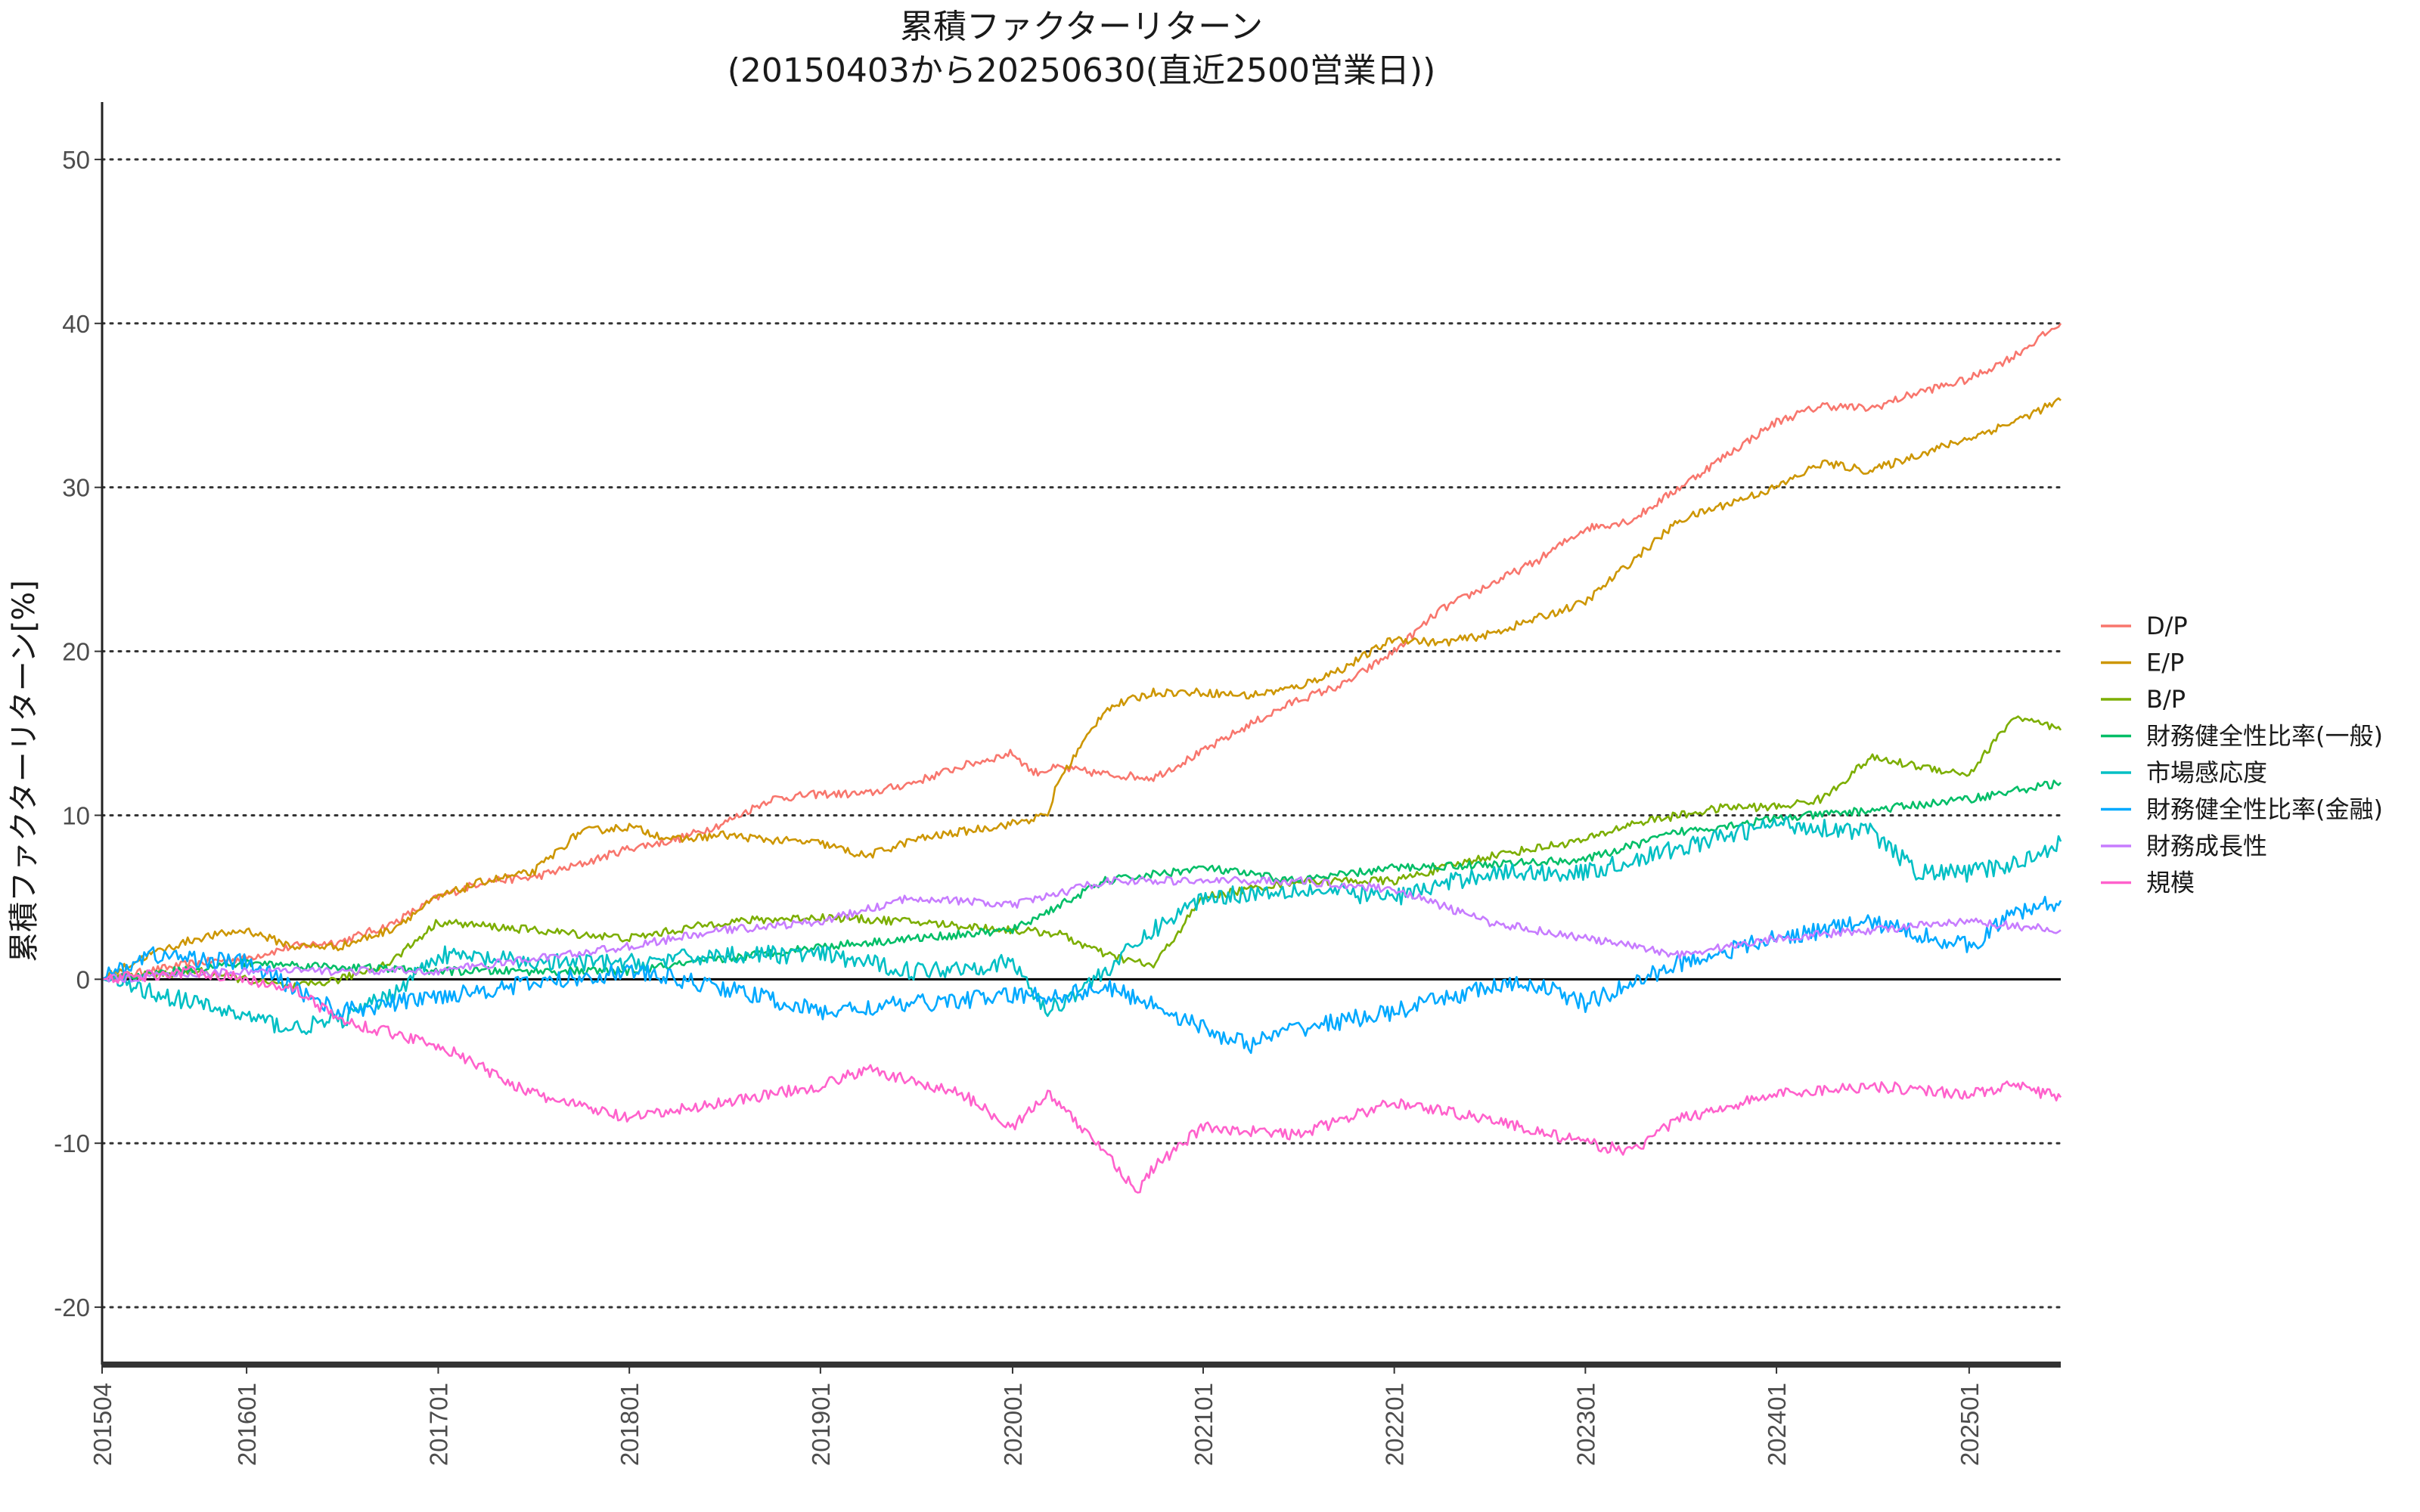  Describe the element at coordinates (102, 1424) in the screenshot. I see `x-tick-label: 201504` at that location.